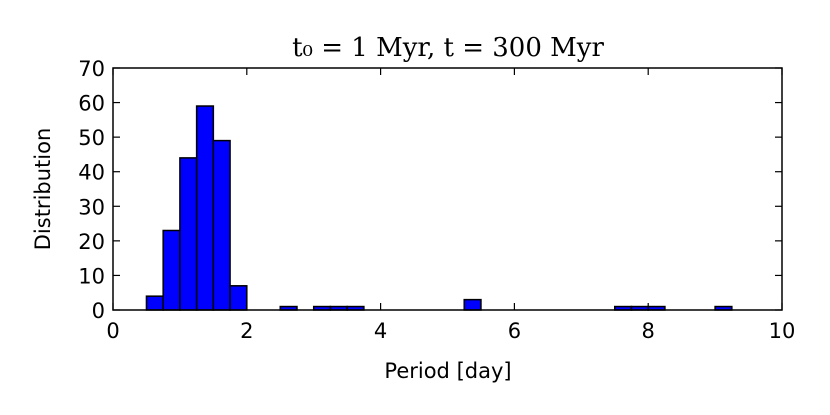  What do you see at coordinates (782, 331) in the screenshot?
I see `x-tick-label: 10` at bounding box center [782, 331].